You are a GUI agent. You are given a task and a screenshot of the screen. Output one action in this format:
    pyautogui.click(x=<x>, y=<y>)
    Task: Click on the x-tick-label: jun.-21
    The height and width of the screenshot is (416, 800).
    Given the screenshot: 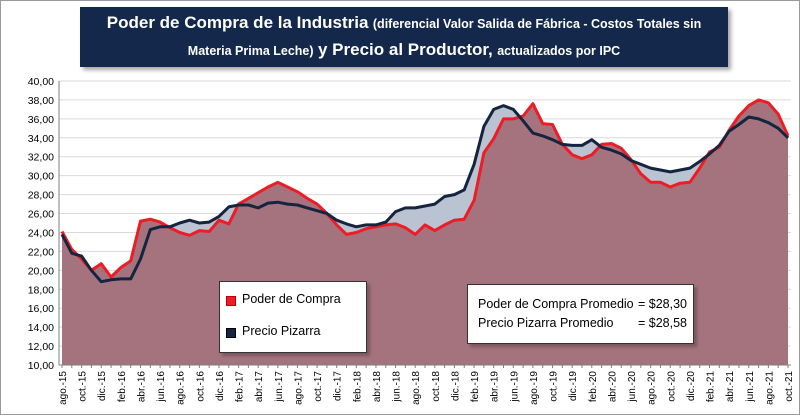 What is the action you would take?
    pyautogui.click(x=750, y=387)
    